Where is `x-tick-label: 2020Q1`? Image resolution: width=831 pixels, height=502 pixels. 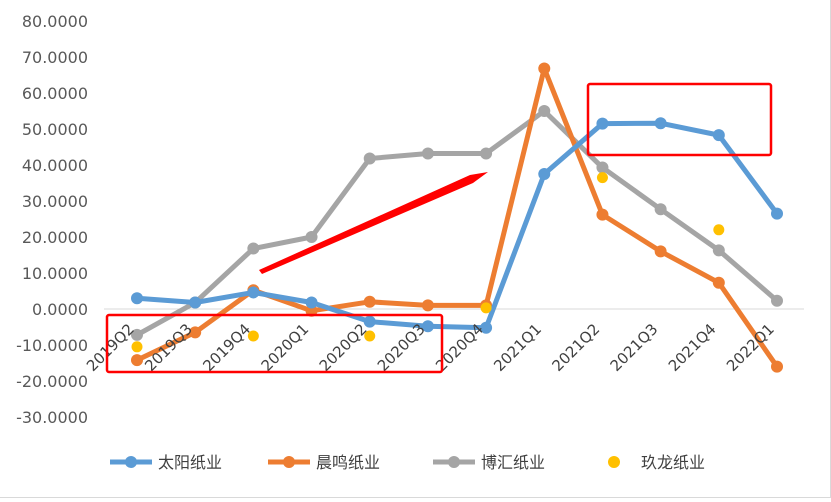
x-tick-label: 2020Q1 is located at coordinates (285, 347).